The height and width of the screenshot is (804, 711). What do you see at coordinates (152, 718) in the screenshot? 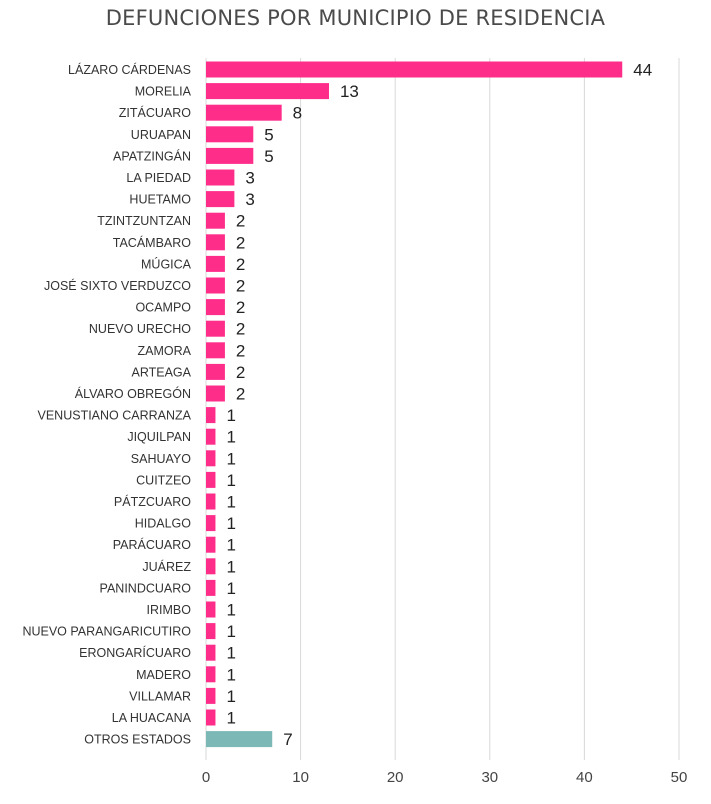
I see `category-label: LA HUACANA` at bounding box center [152, 718].